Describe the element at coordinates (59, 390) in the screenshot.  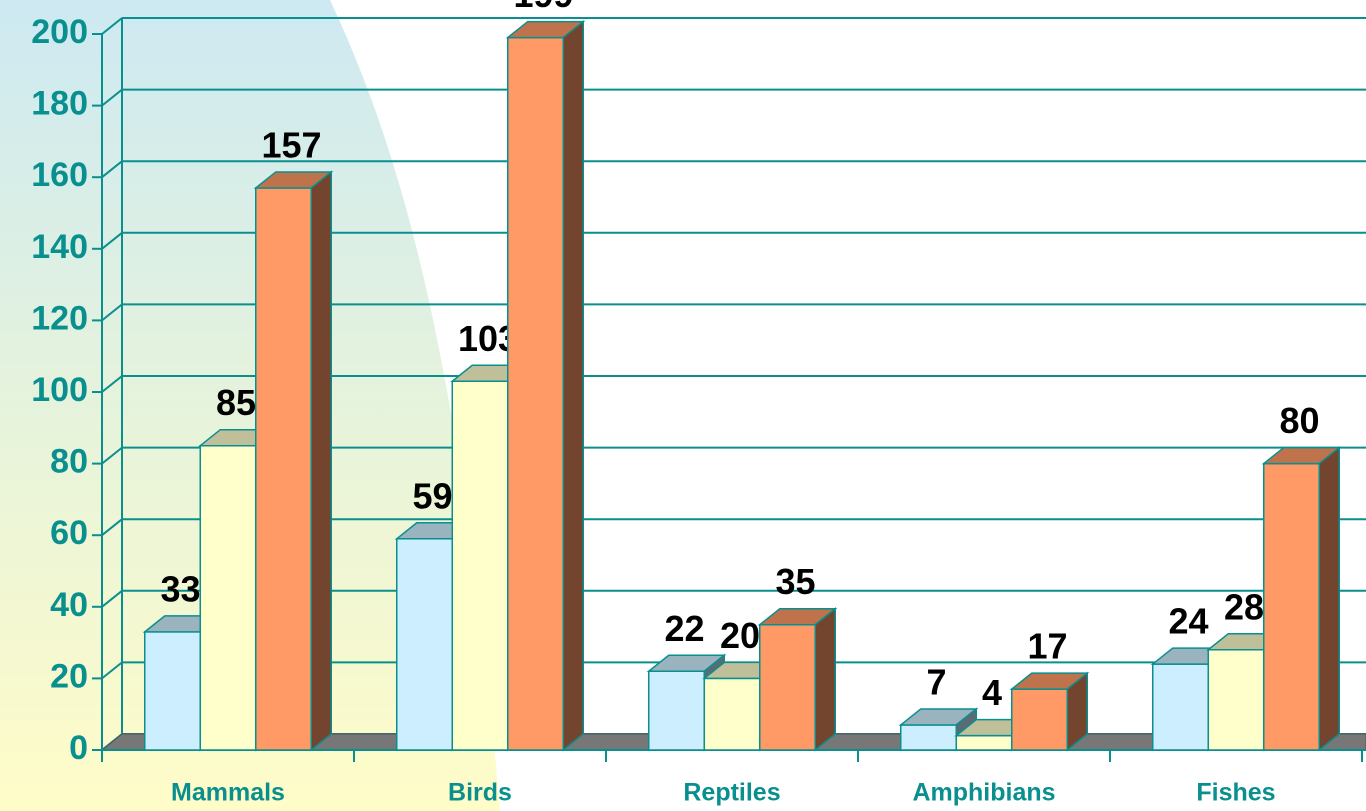
I see `y-tick-label: 100` at that location.